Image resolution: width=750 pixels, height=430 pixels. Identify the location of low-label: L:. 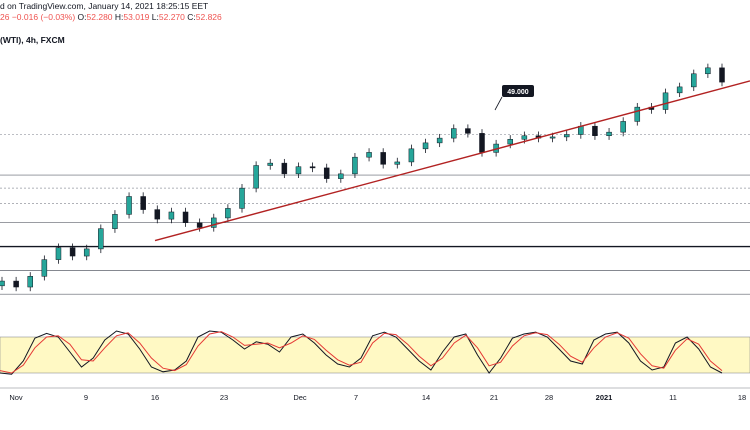
(155, 17).